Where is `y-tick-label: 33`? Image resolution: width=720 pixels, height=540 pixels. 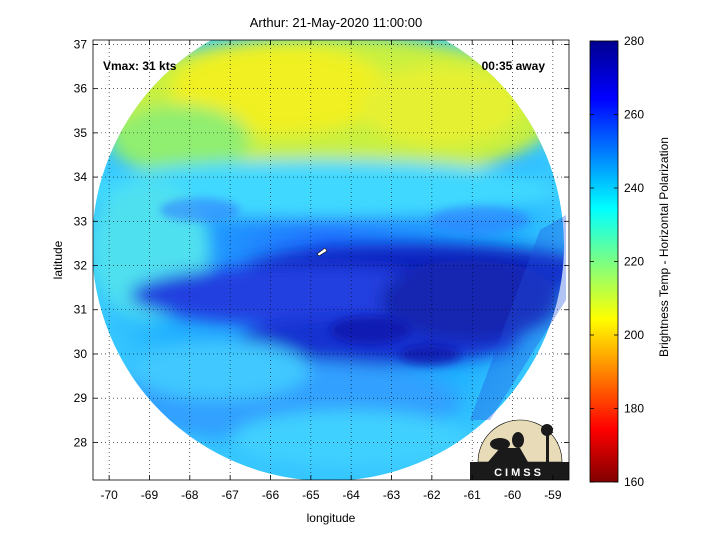
y-tick-label: 33 is located at coordinates (81, 221).